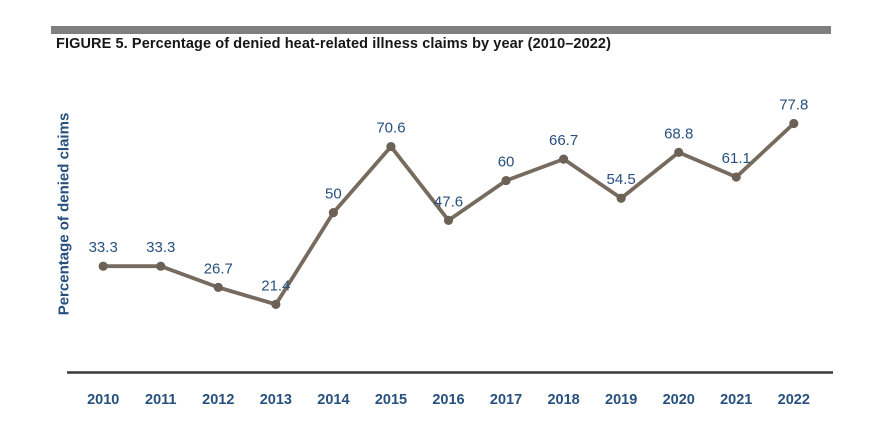 The width and height of the screenshot is (880, 444). What do you see at coordinates (506, 400) in the screenshot?
I see `x-axis-tick-label: 2017` at bounding box center [506, 400].